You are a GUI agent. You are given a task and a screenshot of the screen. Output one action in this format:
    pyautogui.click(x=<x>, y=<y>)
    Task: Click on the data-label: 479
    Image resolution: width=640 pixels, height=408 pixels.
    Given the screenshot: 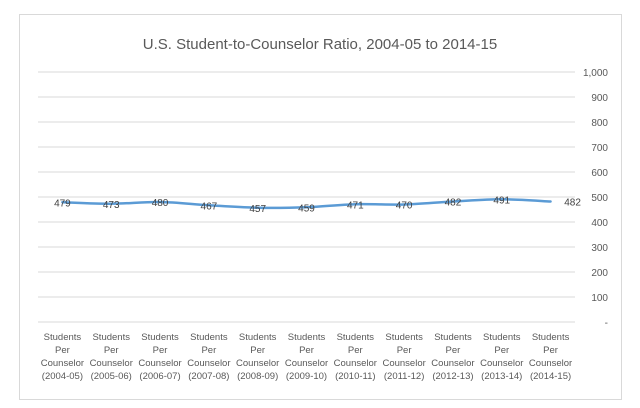 What is the action you would take?
    pyautogui.click(x=62, y=203)
    